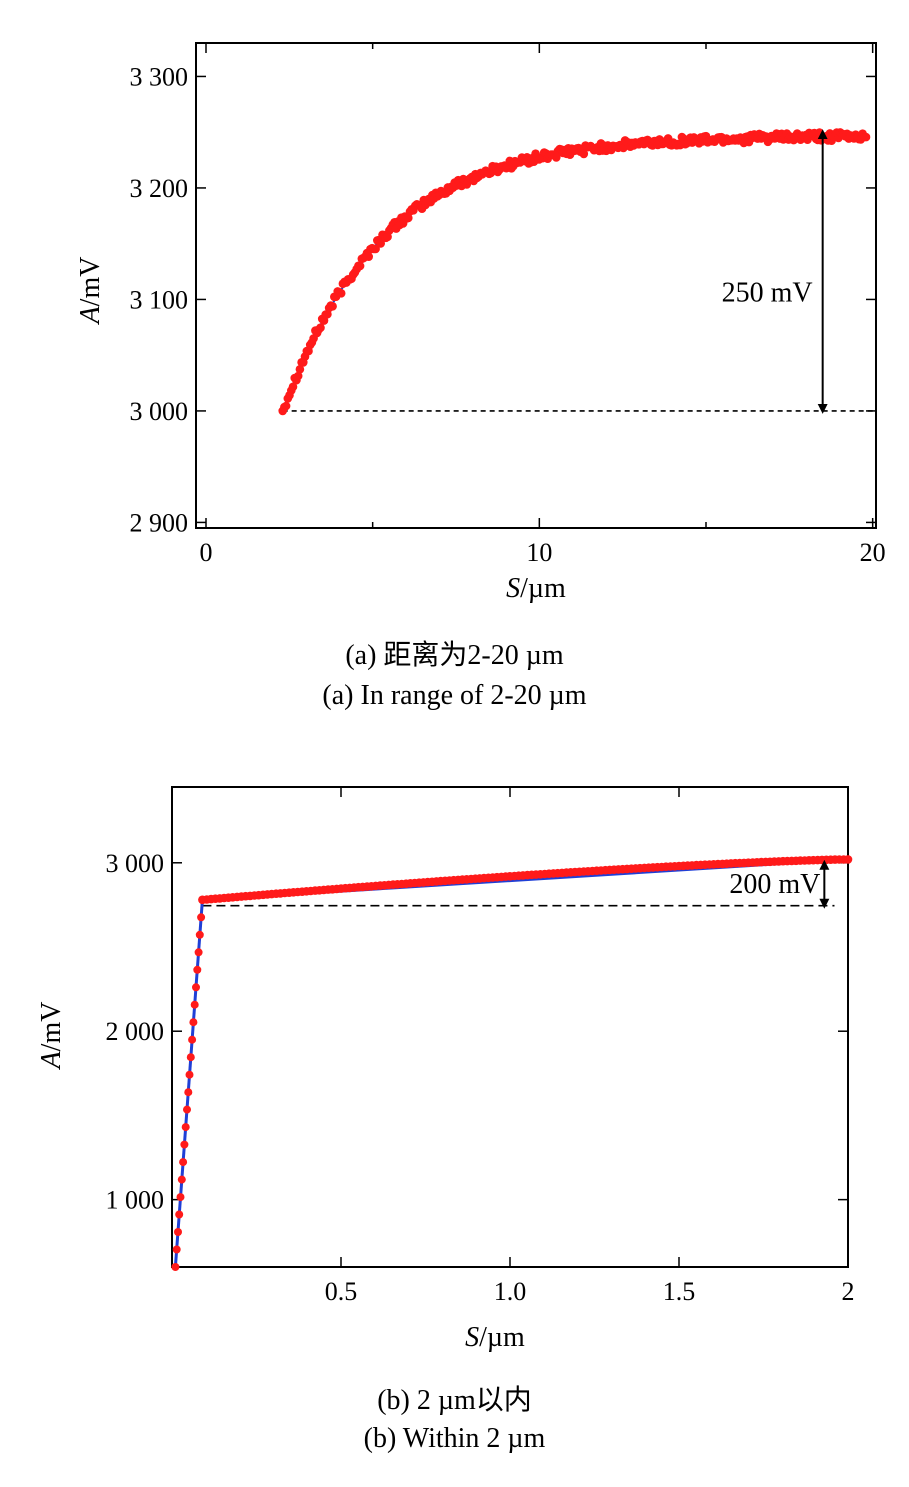  What do you see at coordinates (454, 695) in the screenshot?
I see `caption-a-english: (a) In range of 2-20 µm` at bounding box center [454, 695].